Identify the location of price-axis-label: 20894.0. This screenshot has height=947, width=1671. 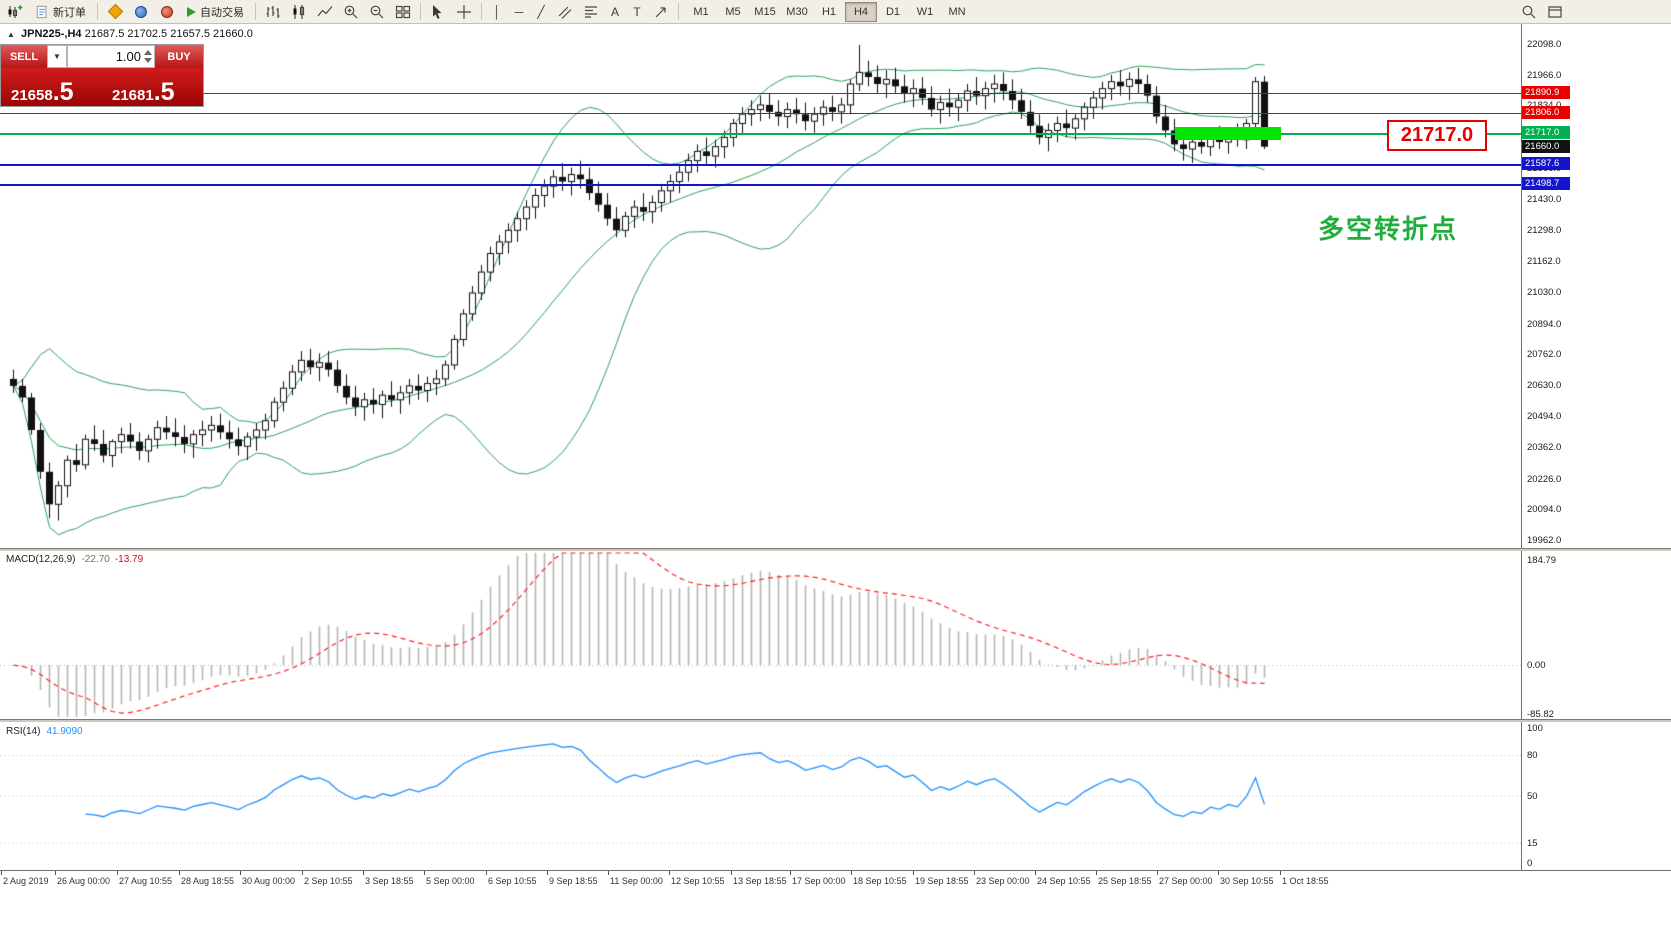
(1544, 324).